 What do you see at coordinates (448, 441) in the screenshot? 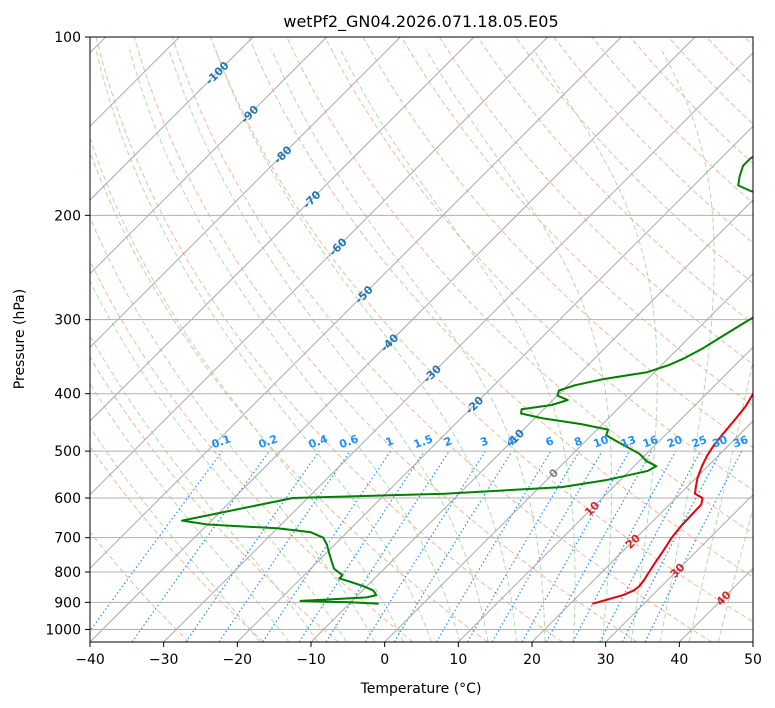
I see `mixing-ratio-label: 2` at bounding box center [448, 441].